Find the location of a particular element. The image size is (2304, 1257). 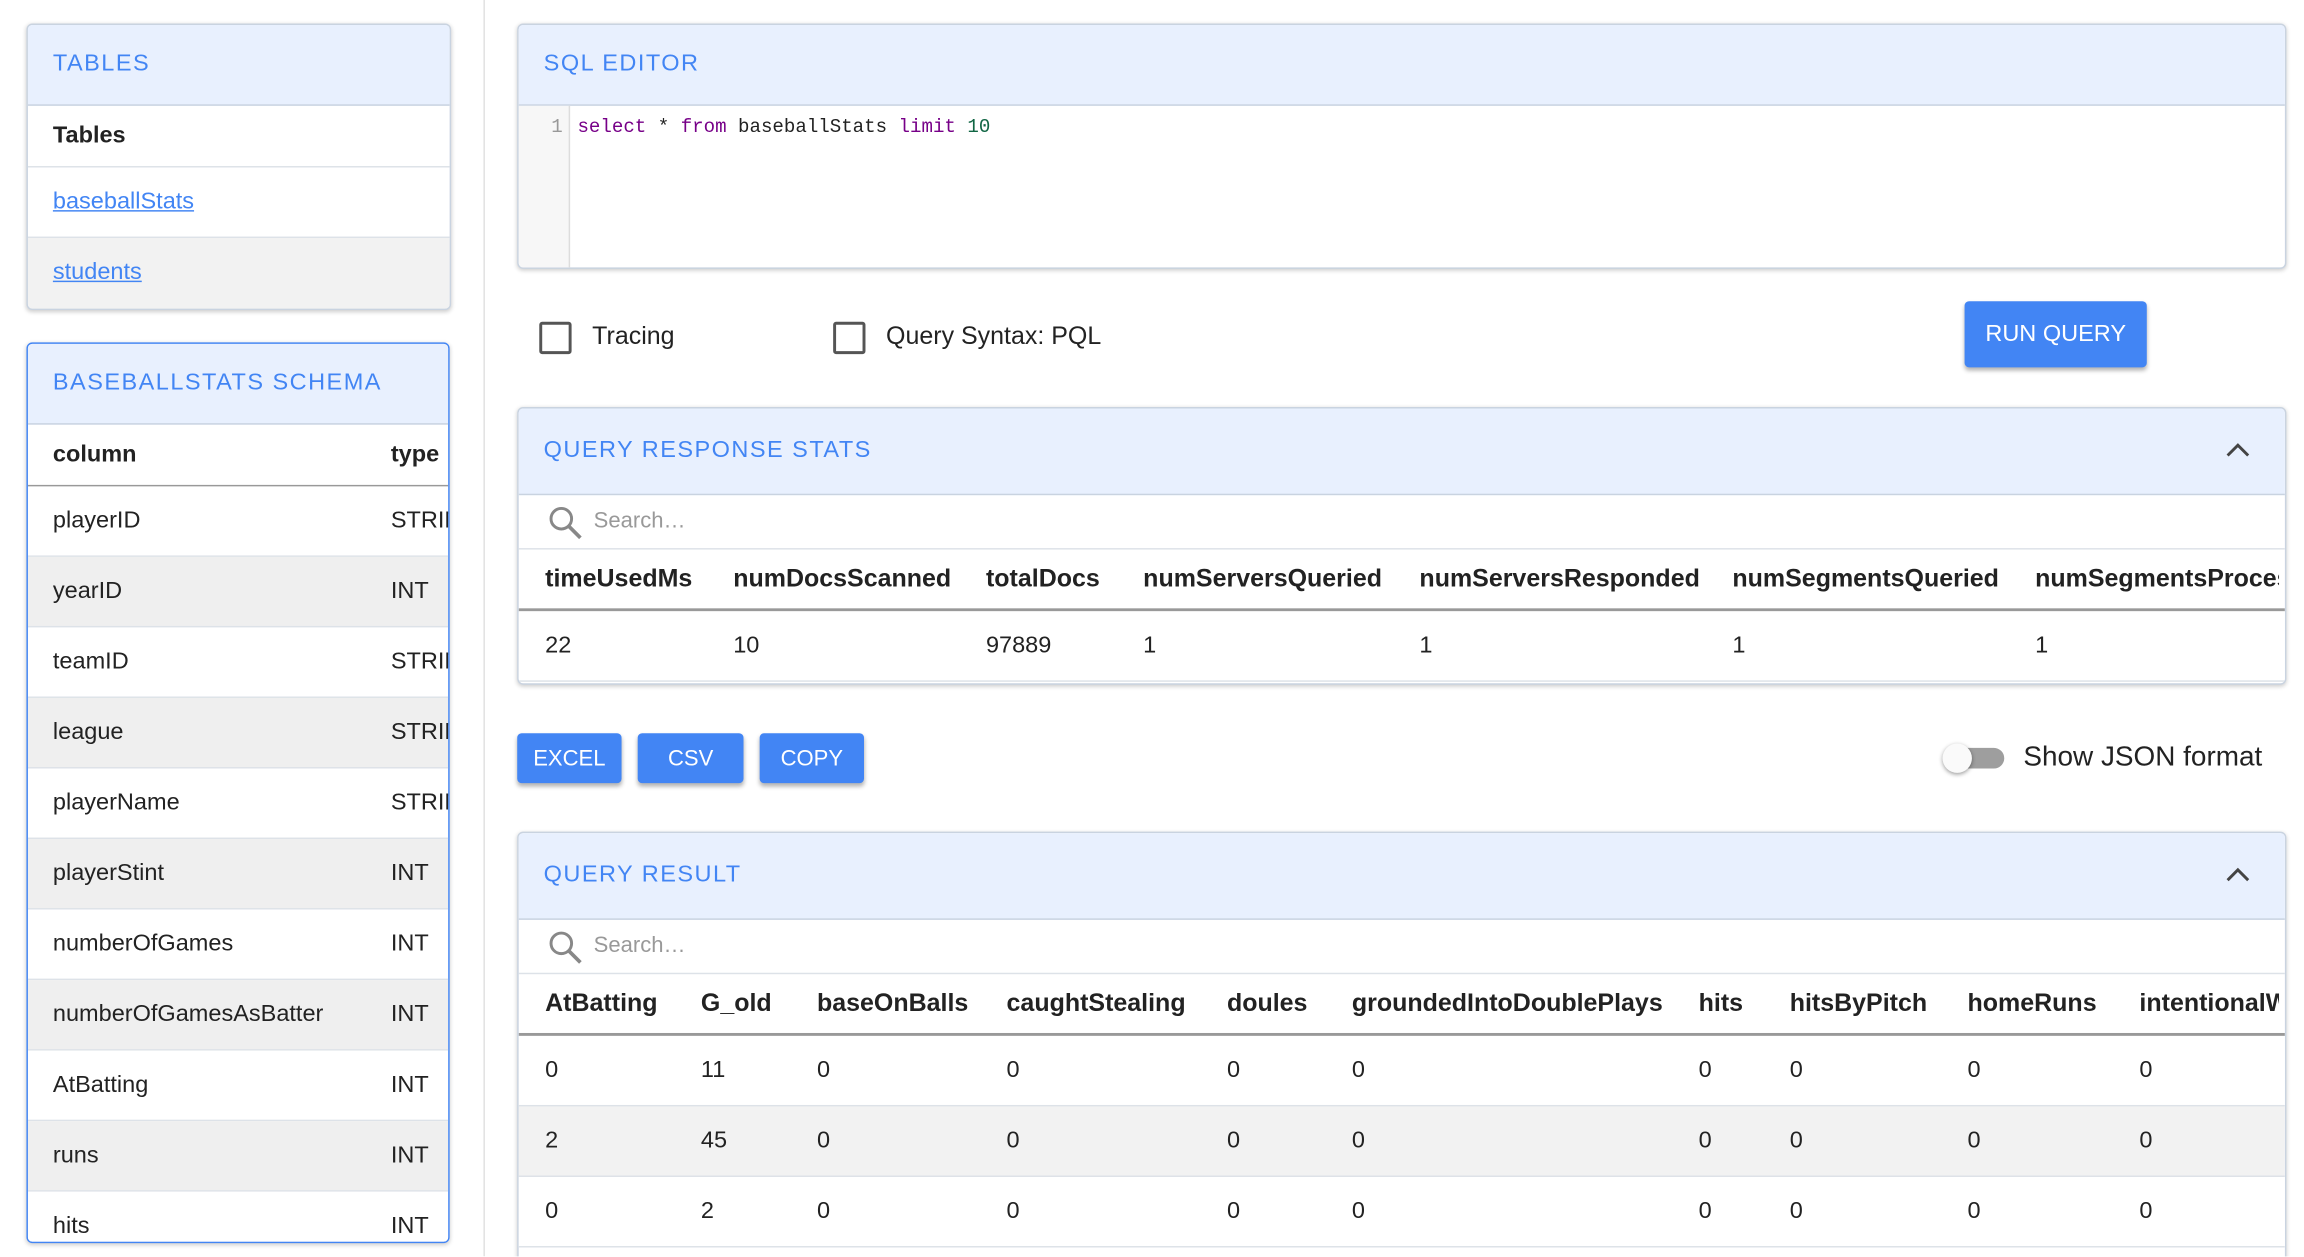

schema-cell: league is located at coordinates (88, 732).